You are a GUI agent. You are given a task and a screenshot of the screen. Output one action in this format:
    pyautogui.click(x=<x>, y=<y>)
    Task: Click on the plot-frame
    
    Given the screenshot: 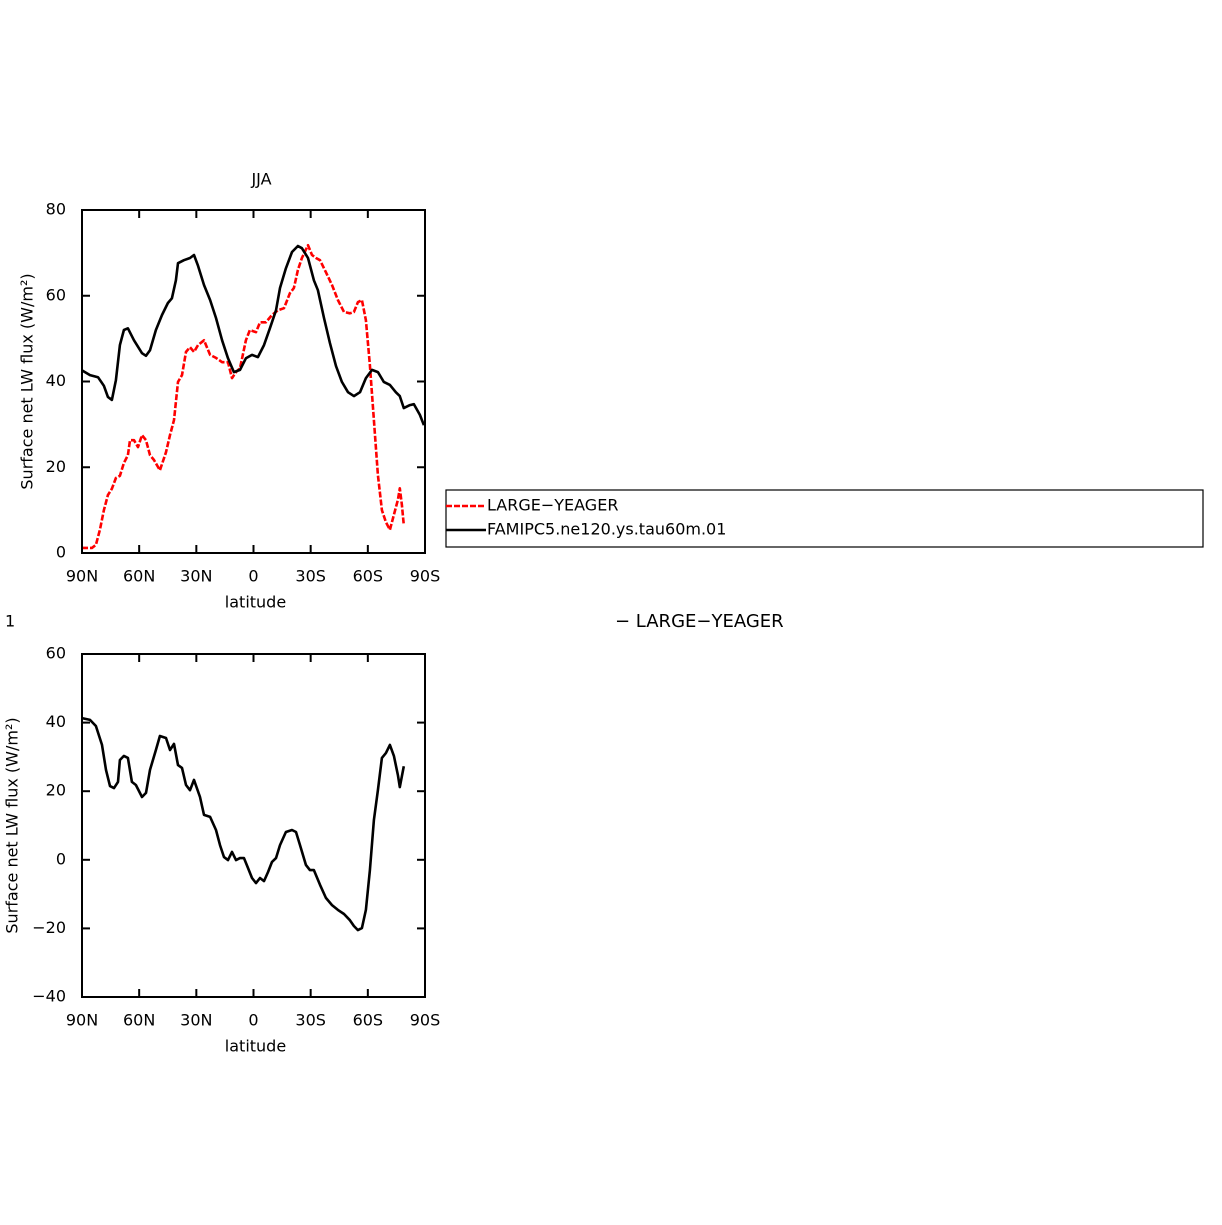 What is the action you would take?
    pyautogui.click(x=253, y=381)
    